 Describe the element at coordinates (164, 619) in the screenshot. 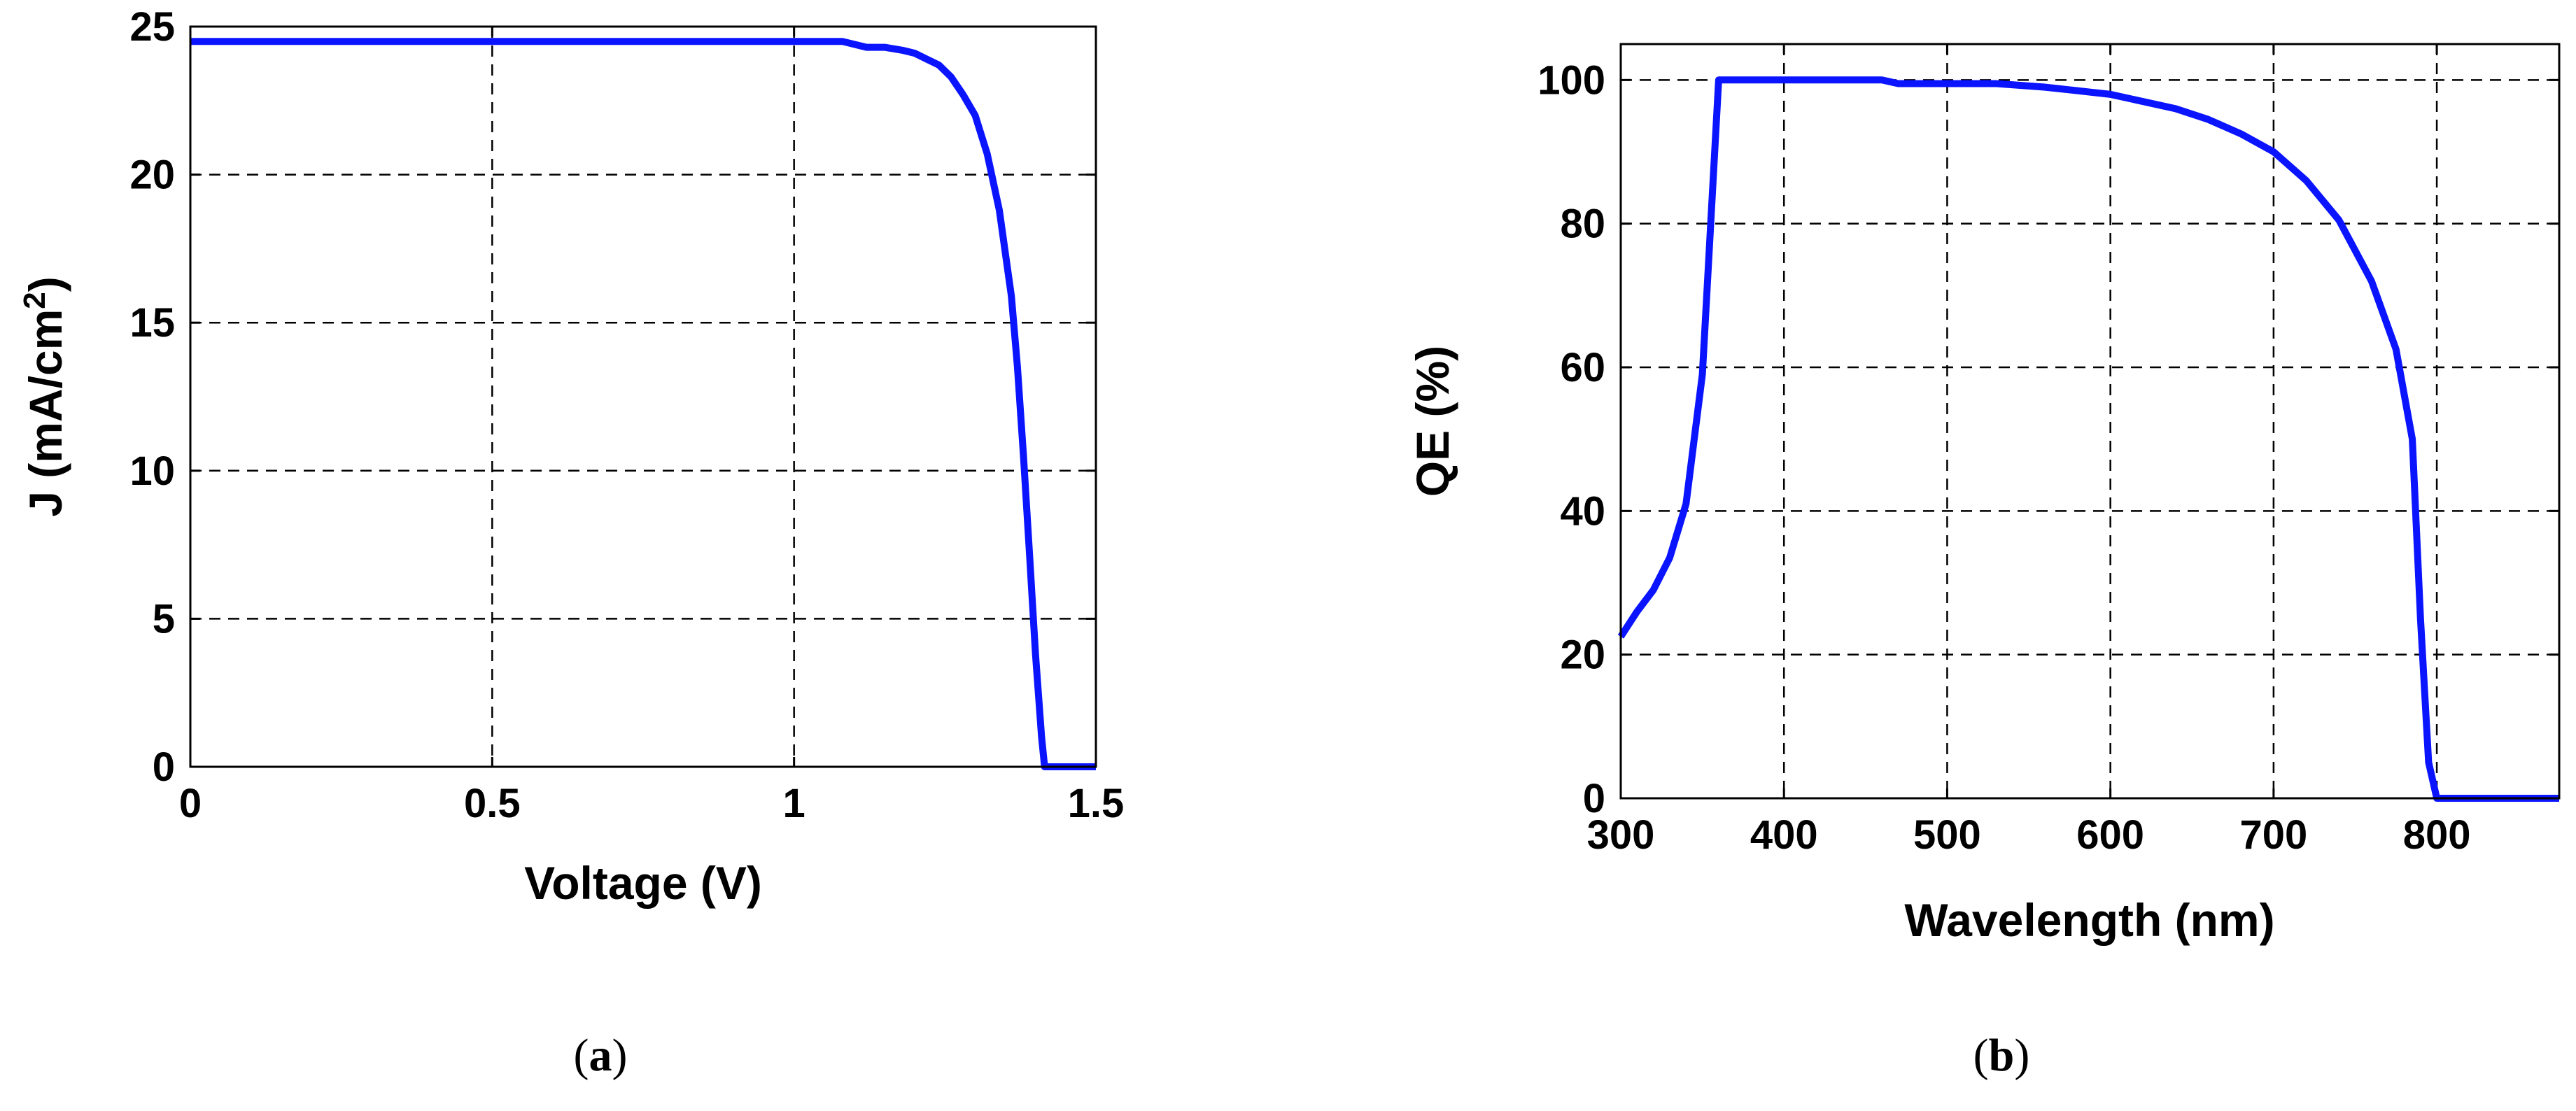

I see `panel-a-y-tick-label: 5` at that location.